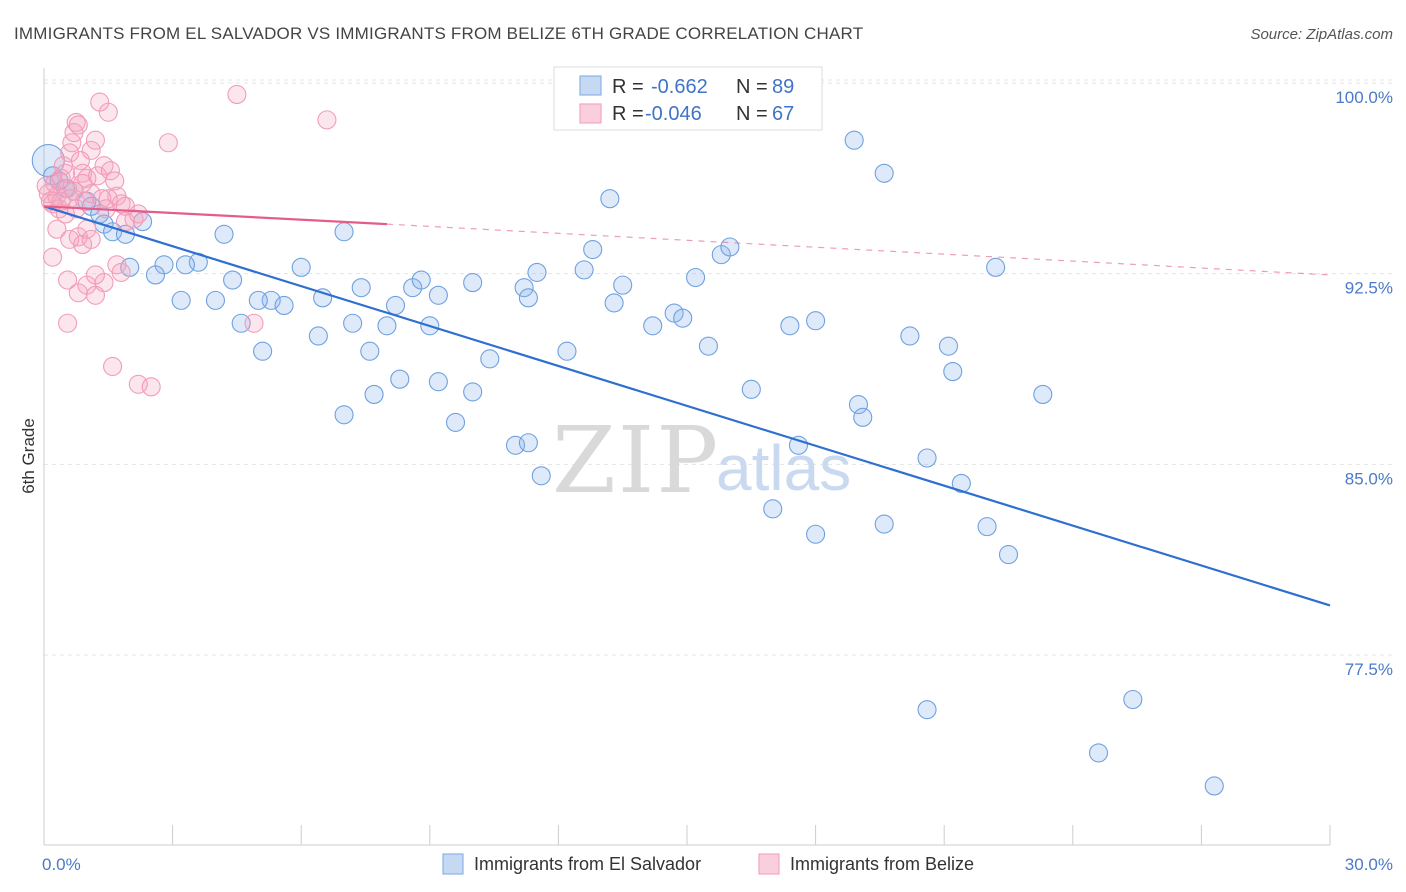 This screenshot has height=892, width=1406. What do you see at coordinates (590, 113) in the screenshot?
I see `legend-swatch-belize` at bounding box center [590, 113].